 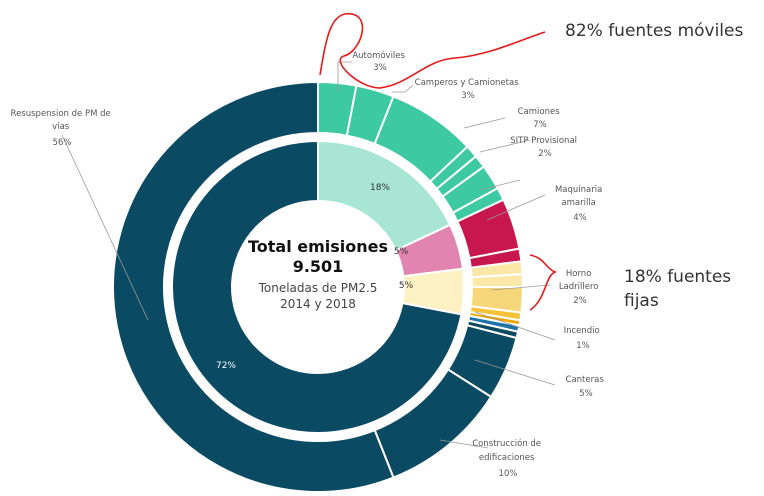 What do you see at coordinates (380, 188) in the screenshot?
I see `inner-pct-label: 18%` at bounding box center [380, 188].